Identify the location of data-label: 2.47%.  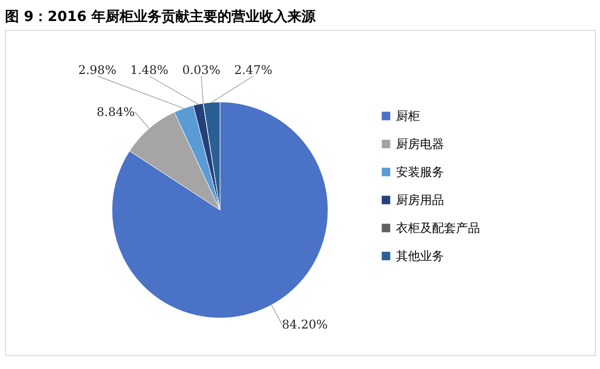
(253, 70).